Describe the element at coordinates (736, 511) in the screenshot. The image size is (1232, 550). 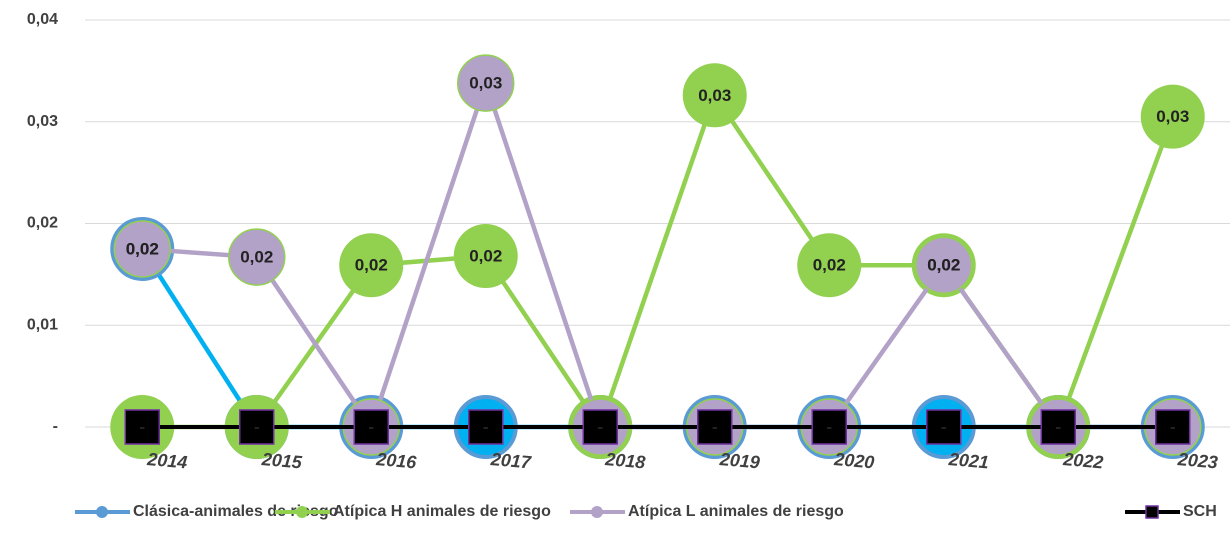
I see `legend-label: Atípica L animales de riesgo` at that location.